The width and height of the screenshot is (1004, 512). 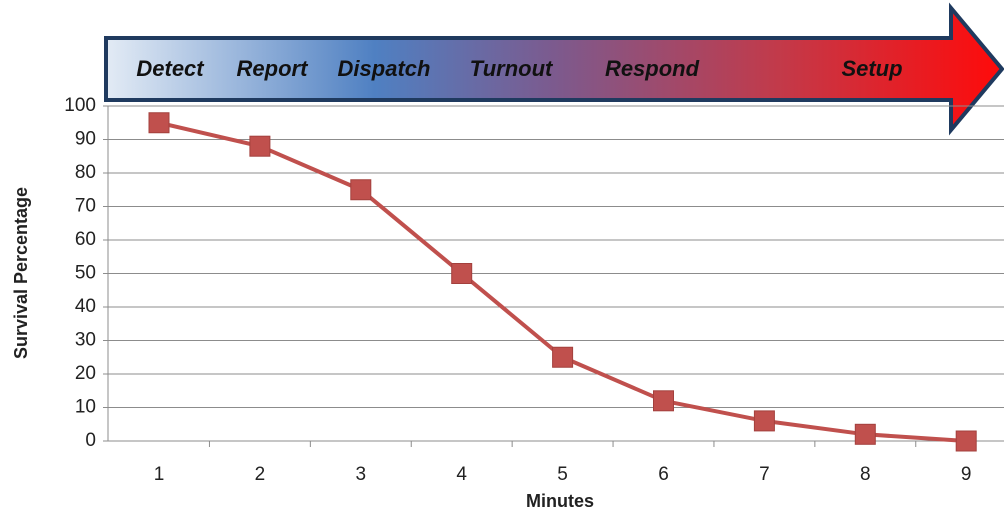 I want to click on y-tick-label: 50, so click(x=85, y=273).